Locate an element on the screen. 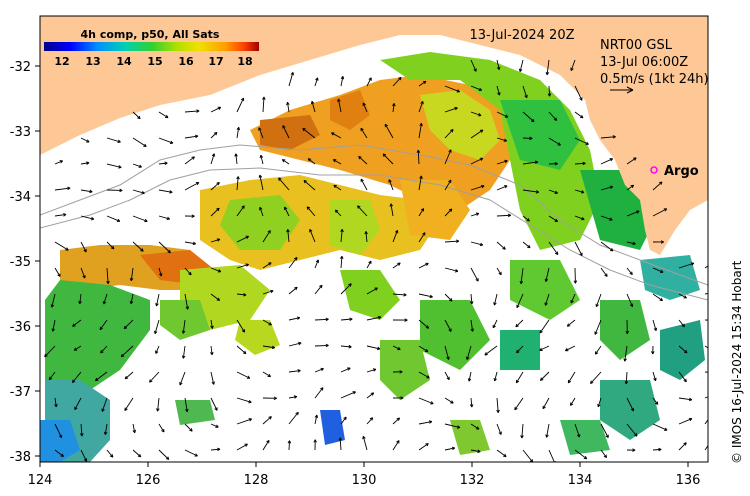  scale-label: 0.5m/s (1kt 24h) is located at coordinates (654, 79).